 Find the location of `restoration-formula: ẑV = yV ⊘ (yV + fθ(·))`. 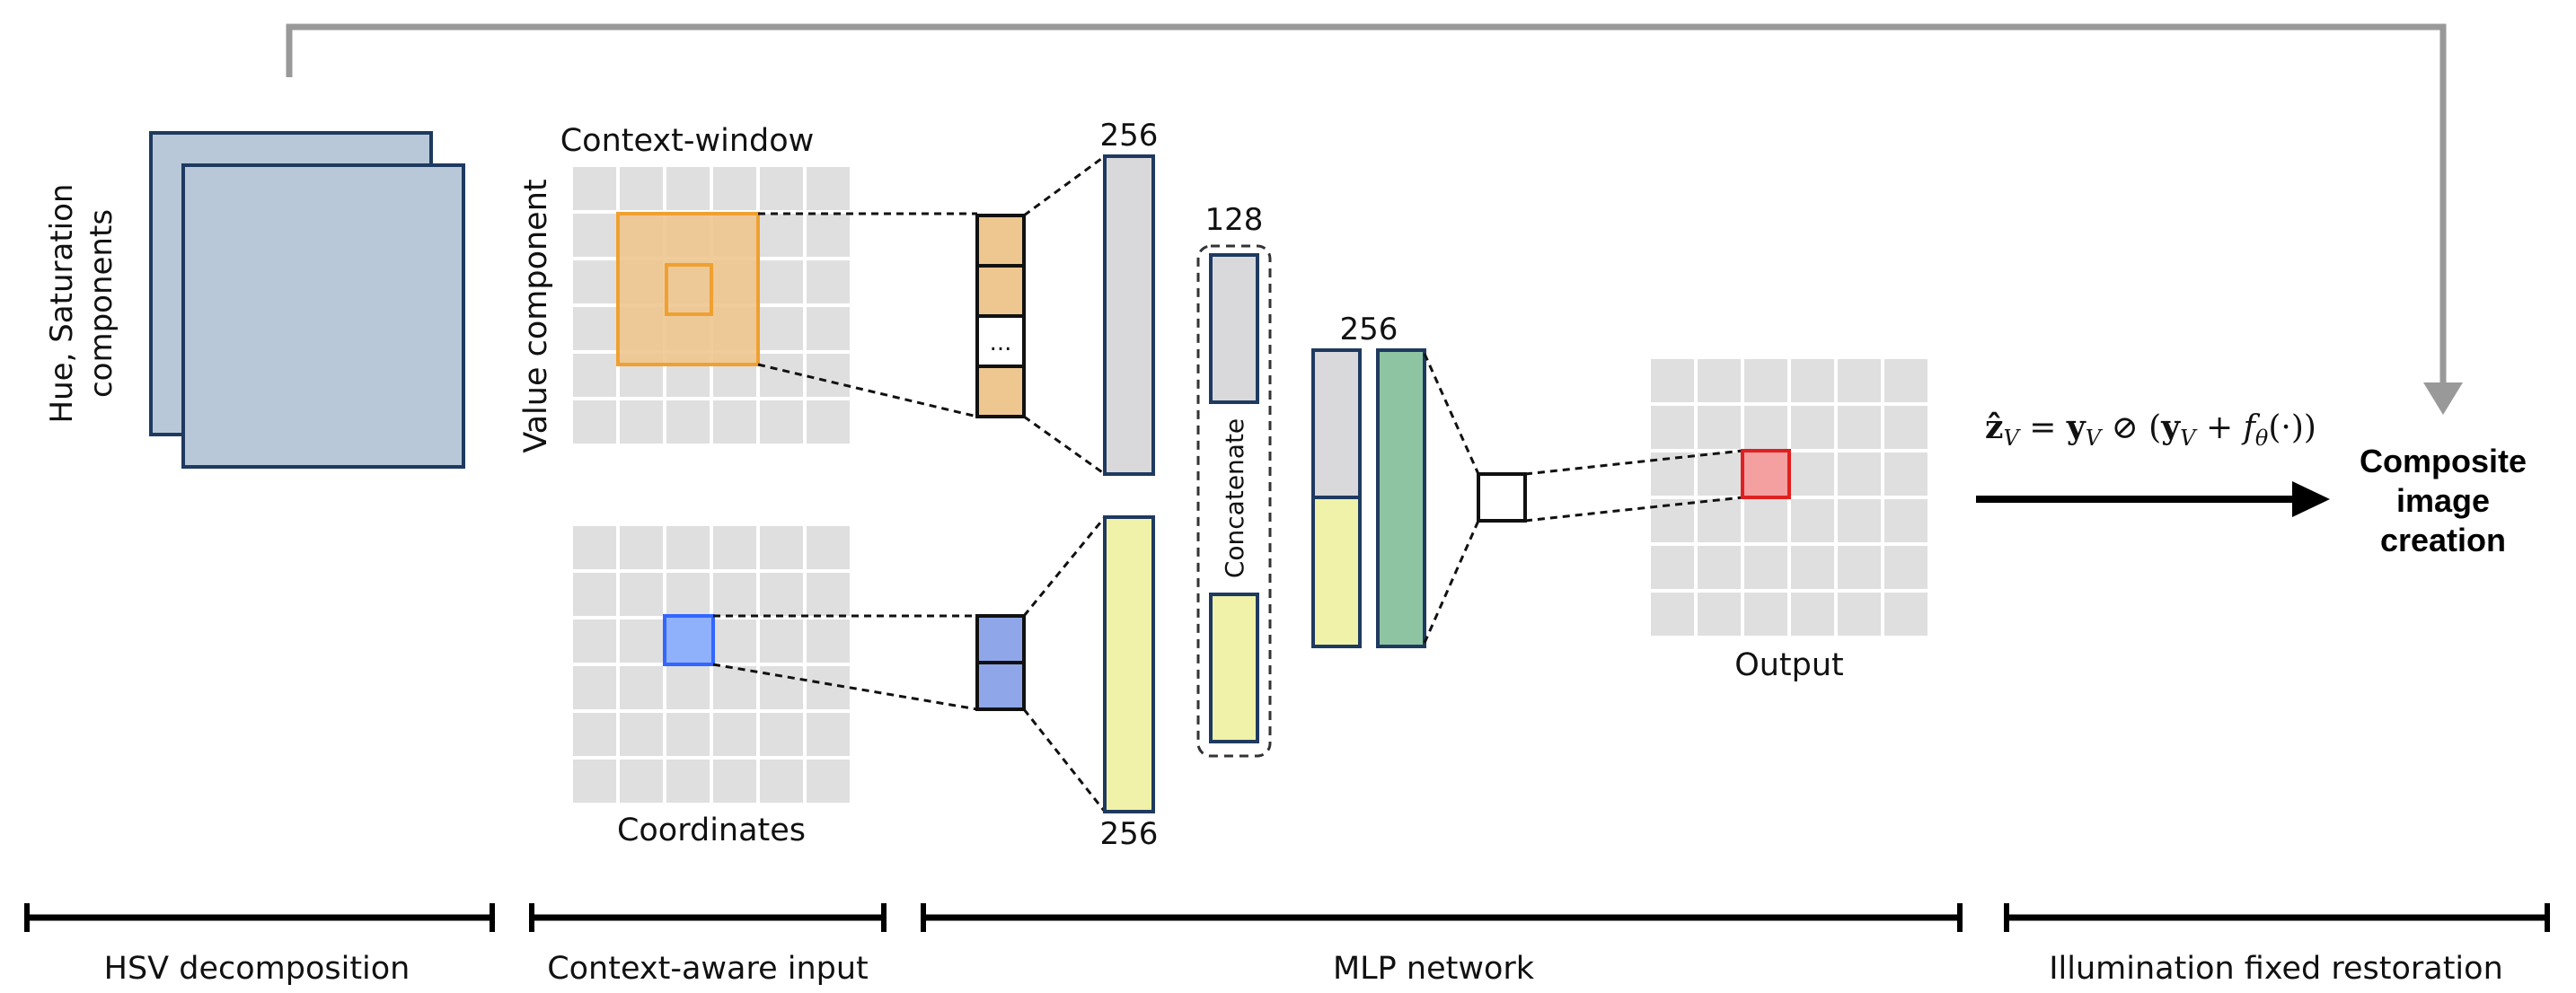

restoration-formula: ẑV = yV ⊘ (yV + fθ(·)) is located at coordinates (2150, 430).